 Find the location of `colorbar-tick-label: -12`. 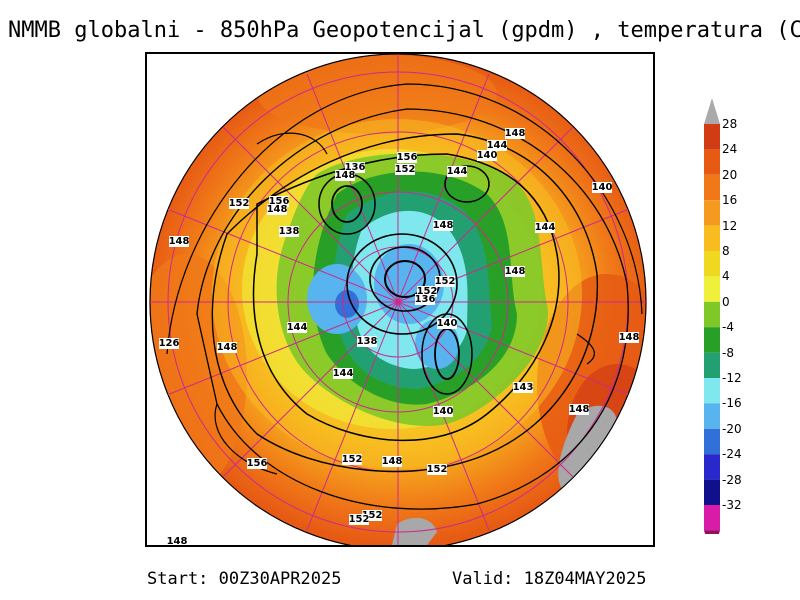

colorbar-tick-label: -12 is located at coordinates (732, 378).